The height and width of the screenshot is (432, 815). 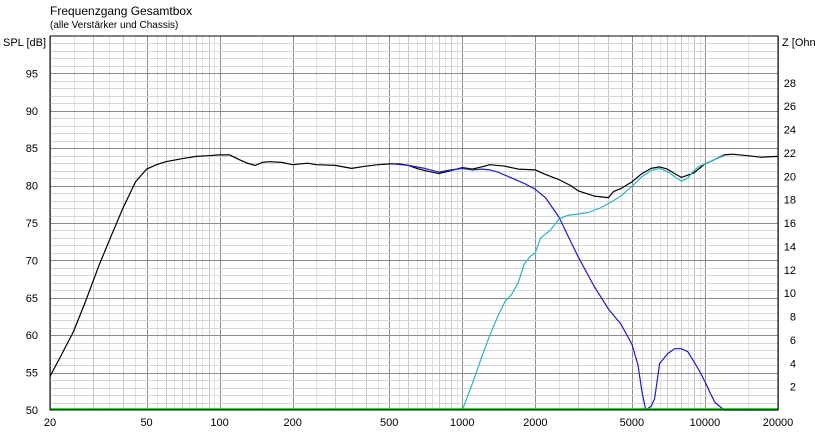 What do you see at coordinates (790, 107) in the screenshot?
I see `y2-tick-label: 26` at bounding box center [790, 107].